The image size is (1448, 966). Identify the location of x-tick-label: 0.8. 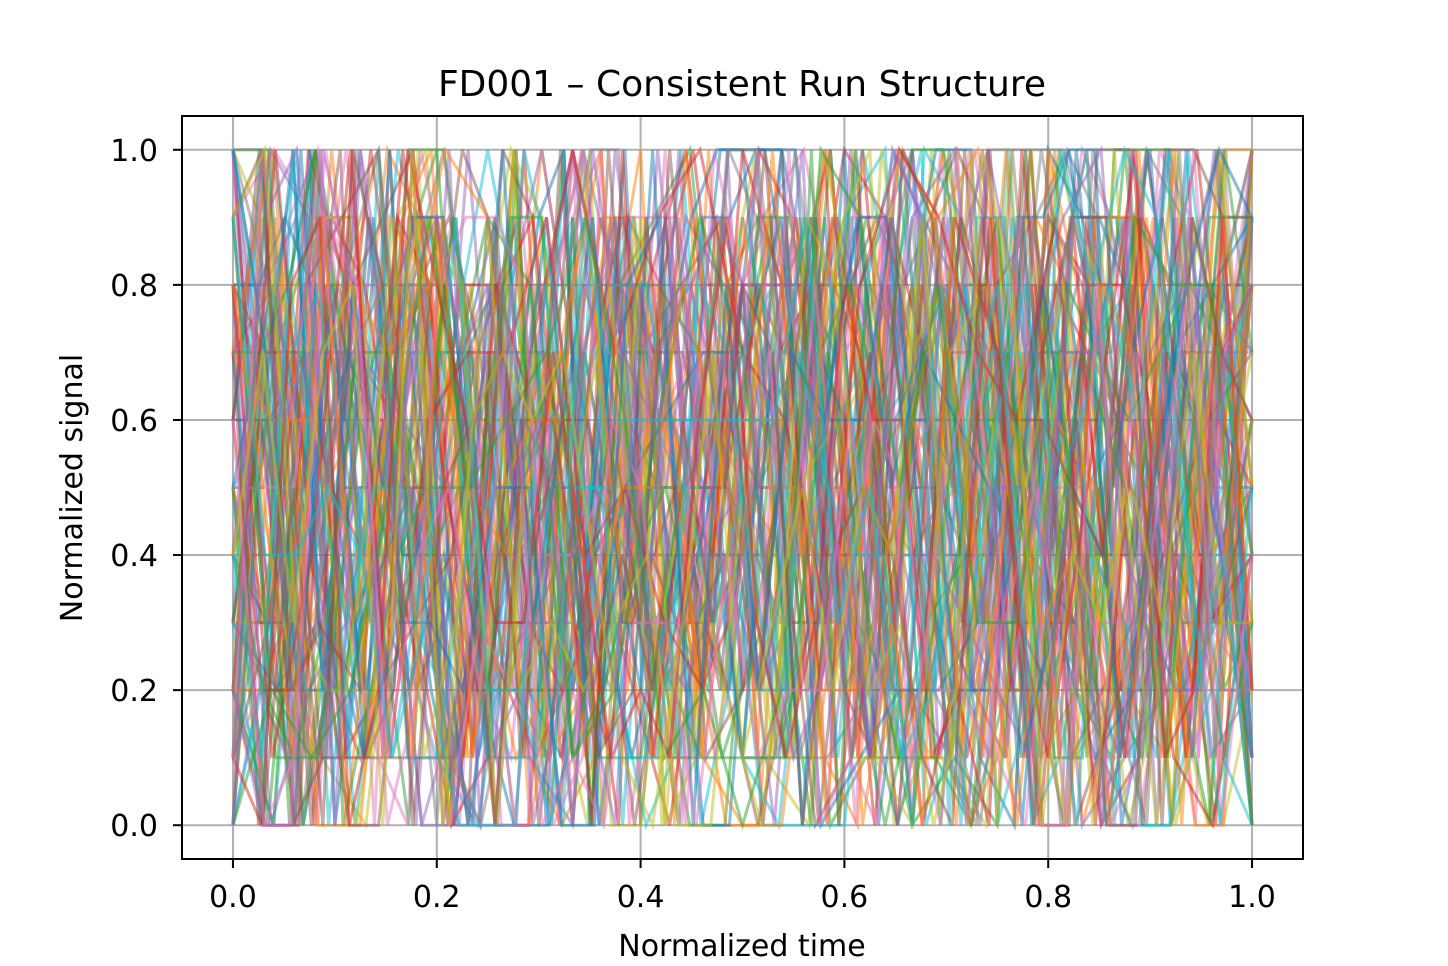
(1048, 897).